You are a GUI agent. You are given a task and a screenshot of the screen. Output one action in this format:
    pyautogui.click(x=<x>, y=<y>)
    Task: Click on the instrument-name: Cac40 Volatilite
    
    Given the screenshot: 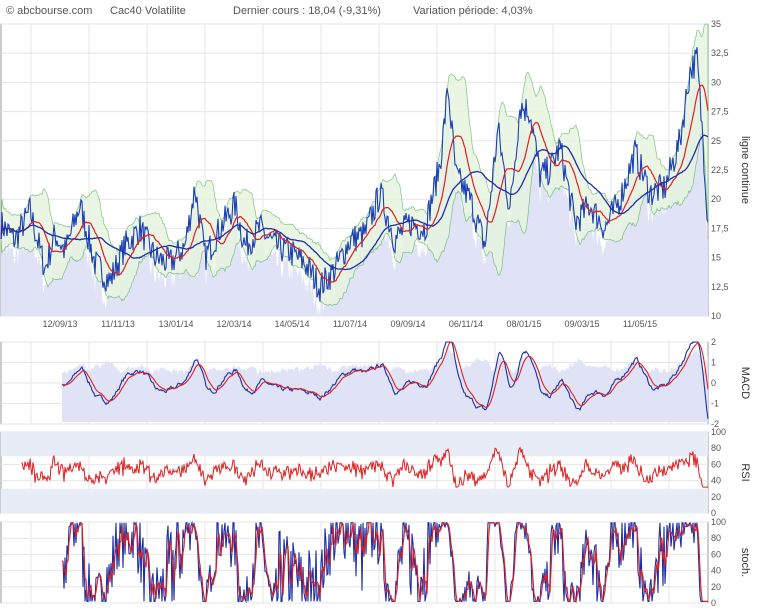 What is the action you would take?
    pyautogui.click(x=148, y=11)
    